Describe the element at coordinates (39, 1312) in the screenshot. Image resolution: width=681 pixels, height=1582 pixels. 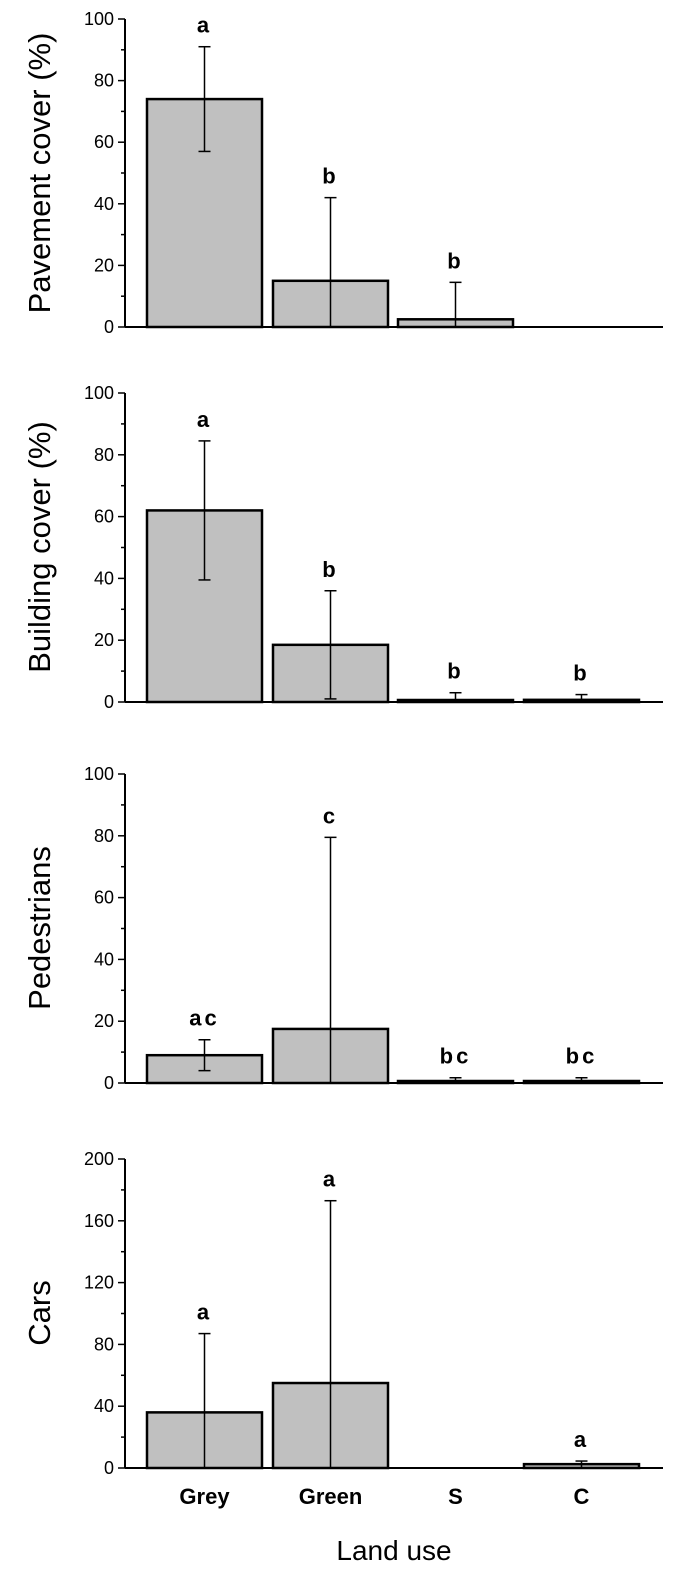
I see `y-axis-label: Cars` at that location.